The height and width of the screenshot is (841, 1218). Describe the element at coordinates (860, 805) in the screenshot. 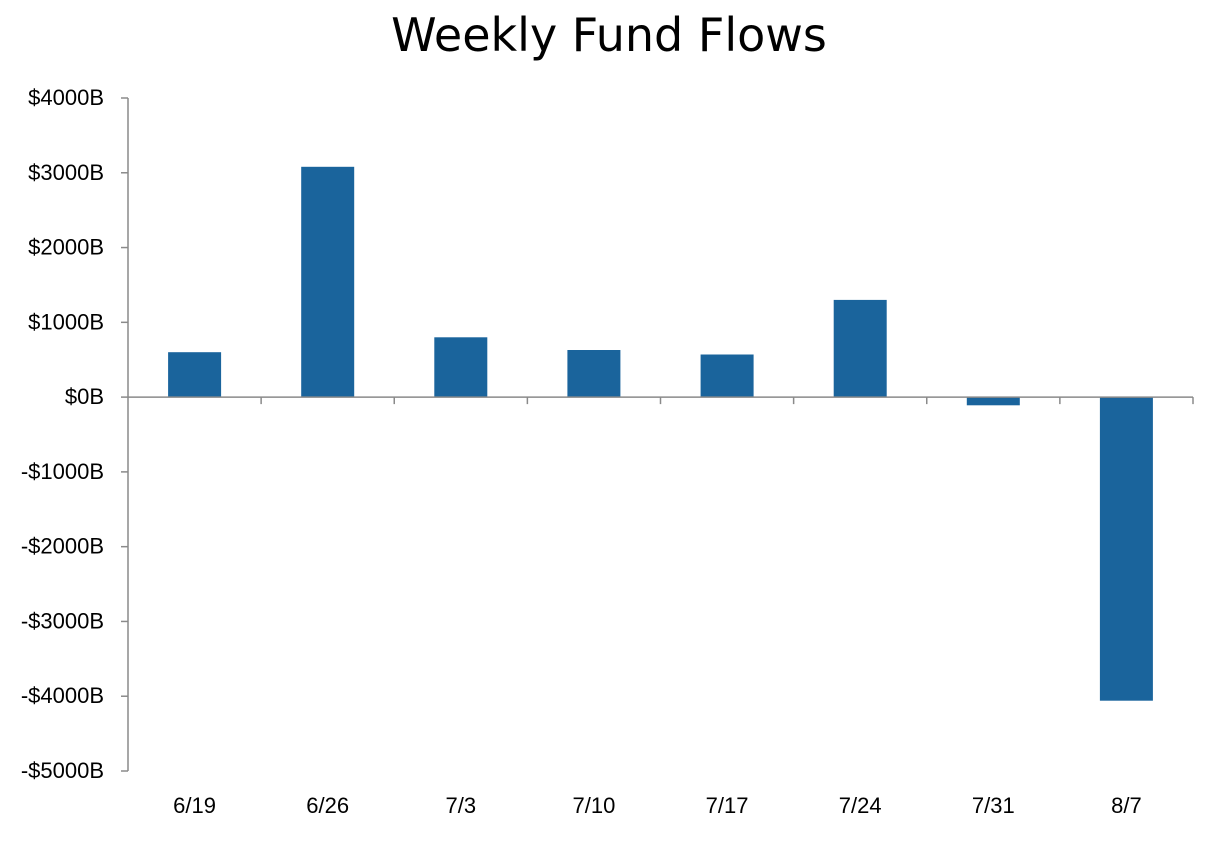

I see `x-tick-label: 7/24` at that location.